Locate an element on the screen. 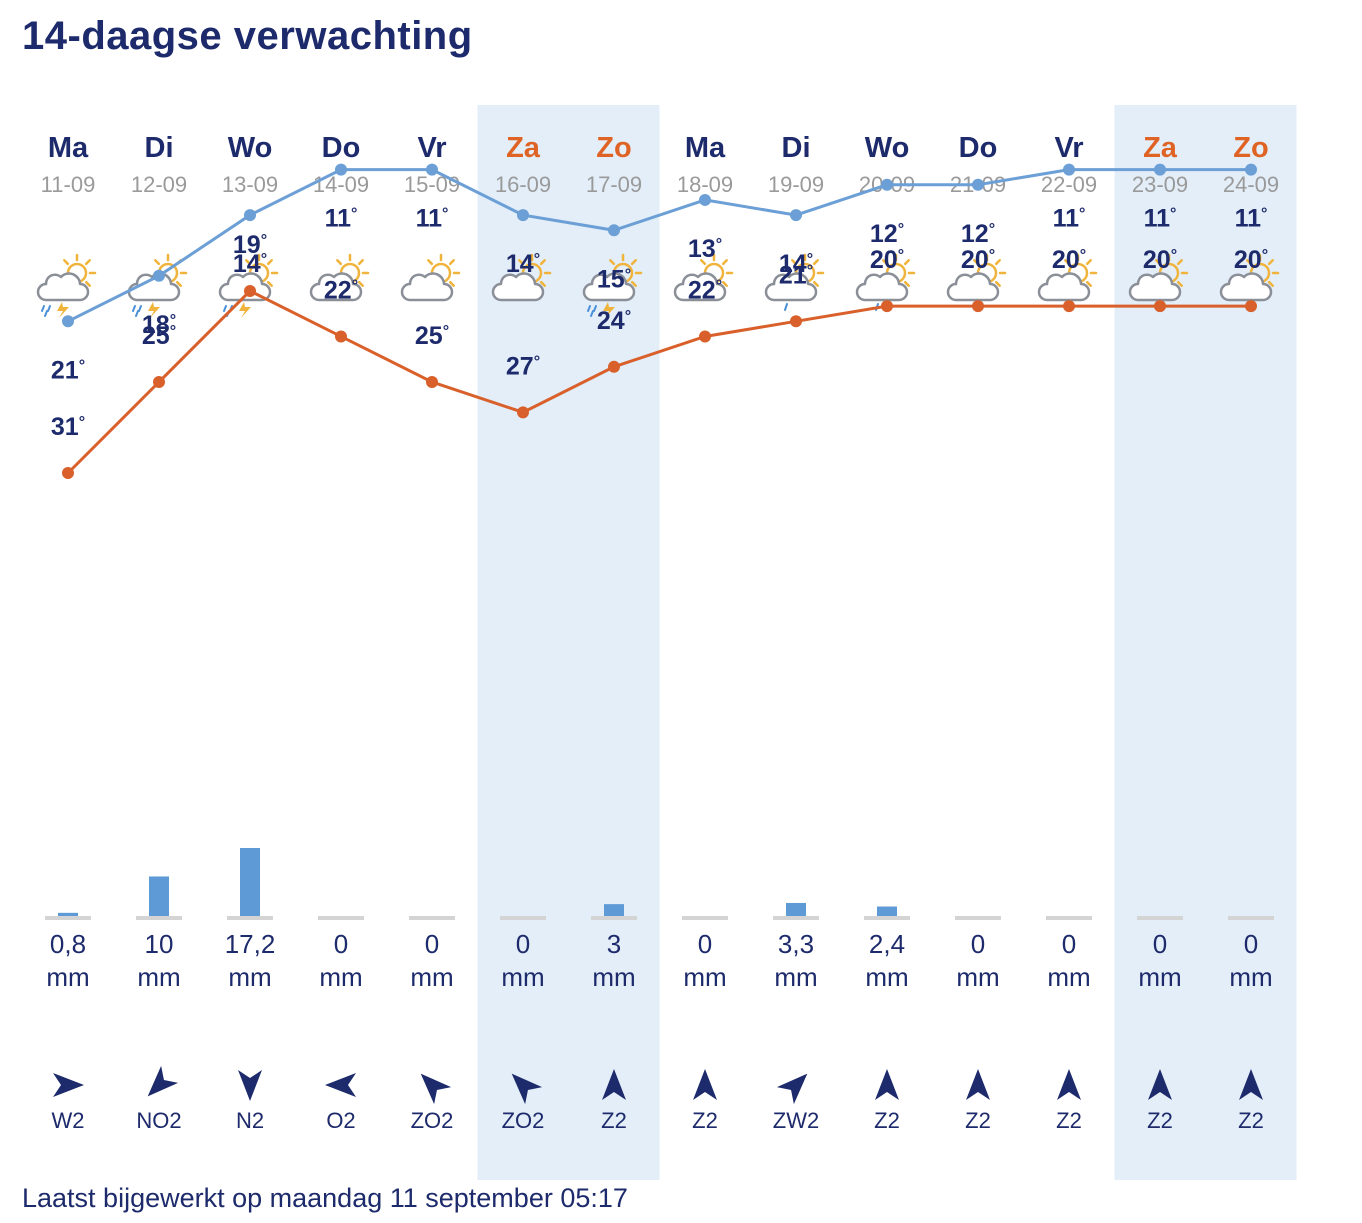 The width and height of the screenshot is (1362, 1223). wind-label: NO2 is located at coordinates (158, 1120).